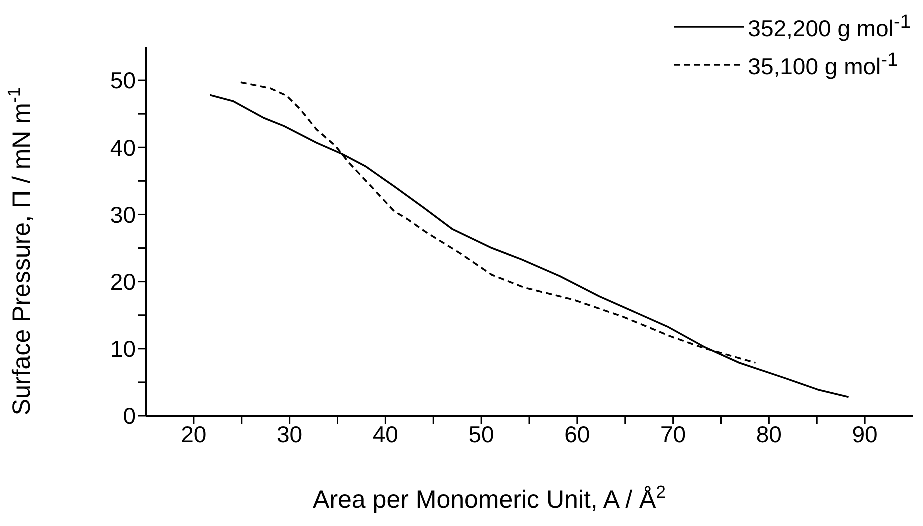 The image size is (923, 526). What do you see at coordinates (290, 434) in the screenshot?
I see `x-tick-label: 30` at bounding box center [290, 434].